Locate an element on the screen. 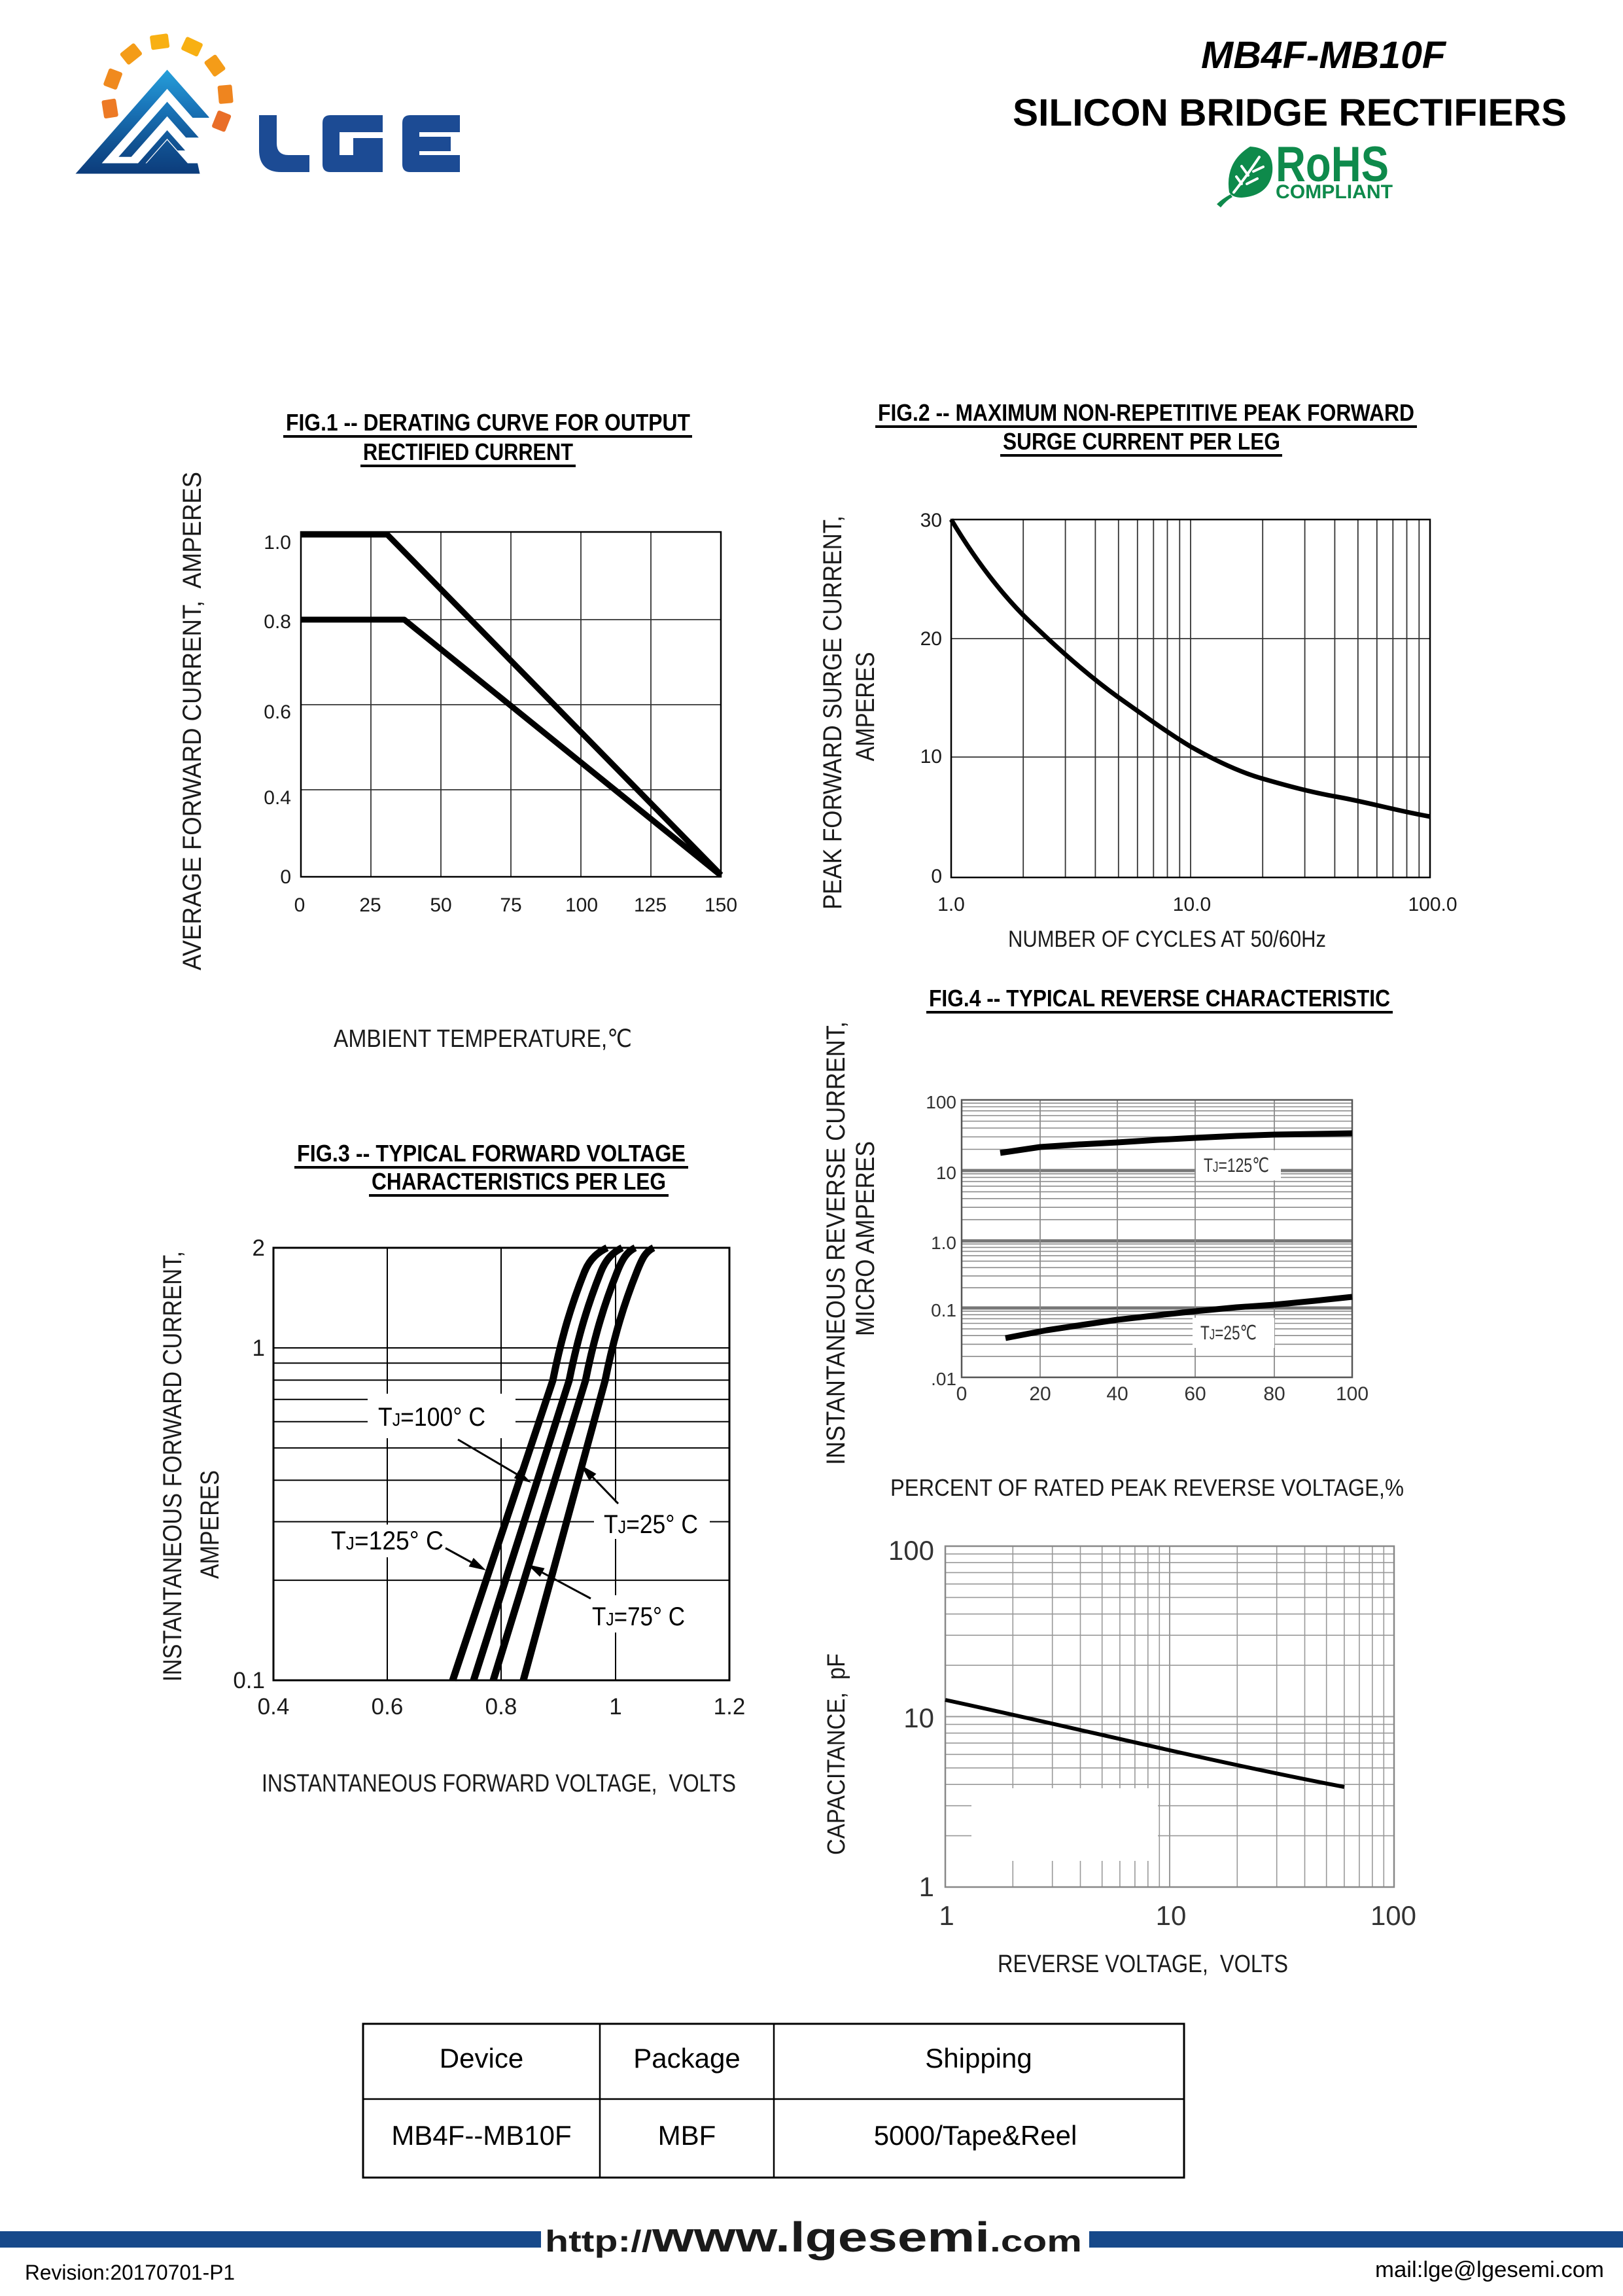 The width and height of the screenshot is (1623, 2296). svg-text: SILICON BRIDGE RECTIFIERS is located at coordinates (1290, 113).